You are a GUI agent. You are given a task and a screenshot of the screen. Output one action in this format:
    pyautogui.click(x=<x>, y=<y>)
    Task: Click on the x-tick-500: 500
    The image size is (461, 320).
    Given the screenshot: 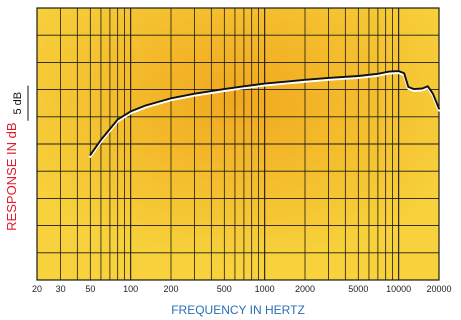 What is the action you would take?
    pyautogui.click(x=224, y=289)
    